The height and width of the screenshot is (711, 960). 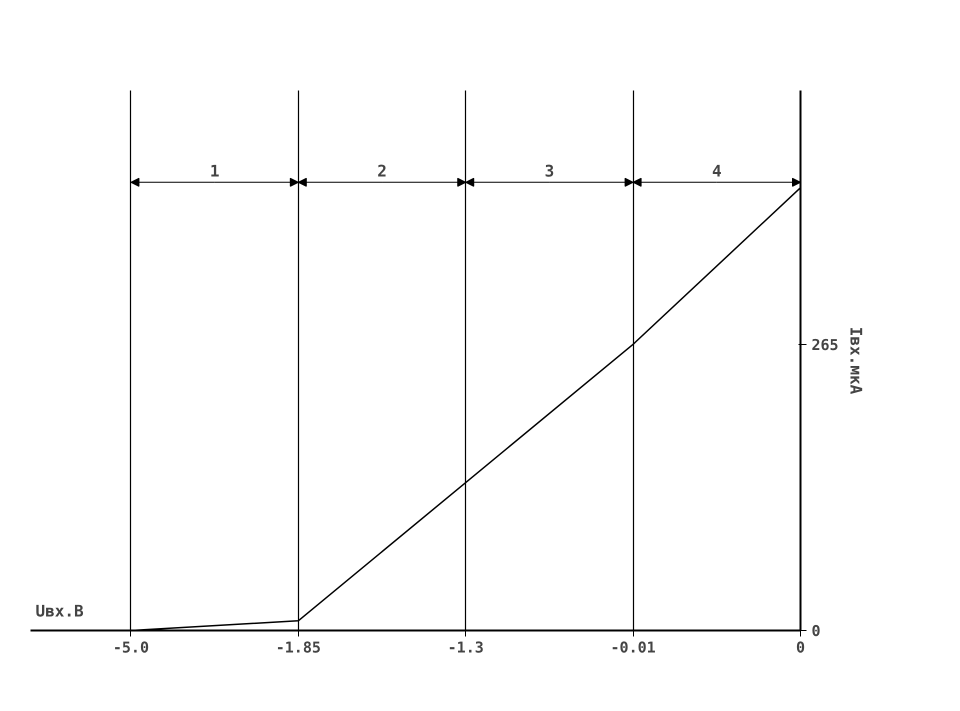 I want to click on annotation: 2, so click(x=382, y=170).